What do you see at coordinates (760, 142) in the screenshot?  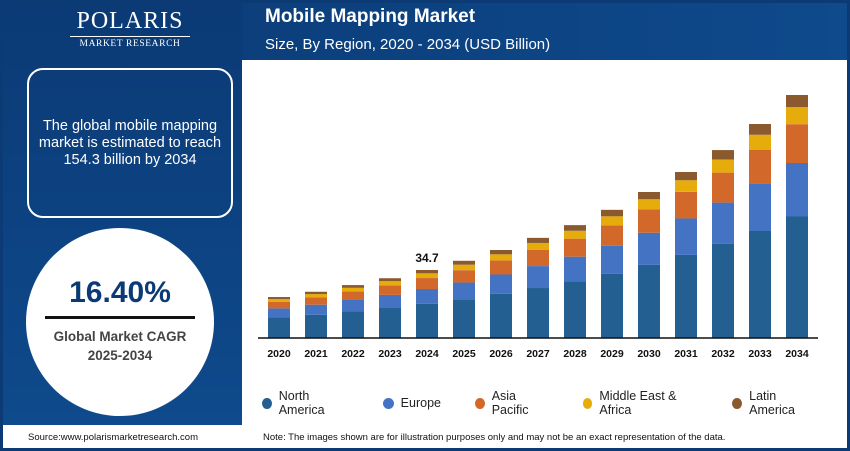 I see `bar-segment-middle-east-africa-2033` at bounding box center [760, 142].